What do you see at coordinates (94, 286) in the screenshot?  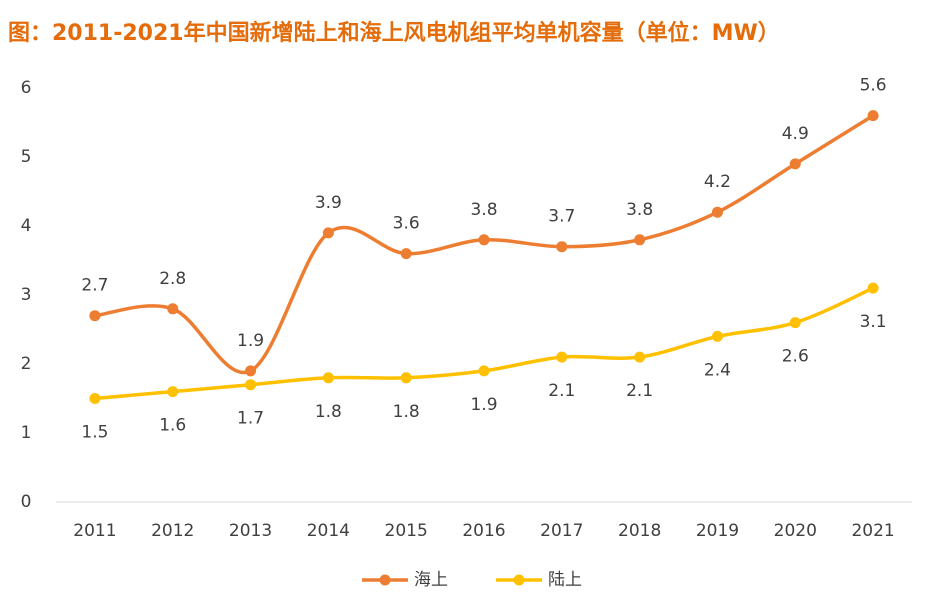 I see `data-label: 2.7` at bounding box center [94, 286].